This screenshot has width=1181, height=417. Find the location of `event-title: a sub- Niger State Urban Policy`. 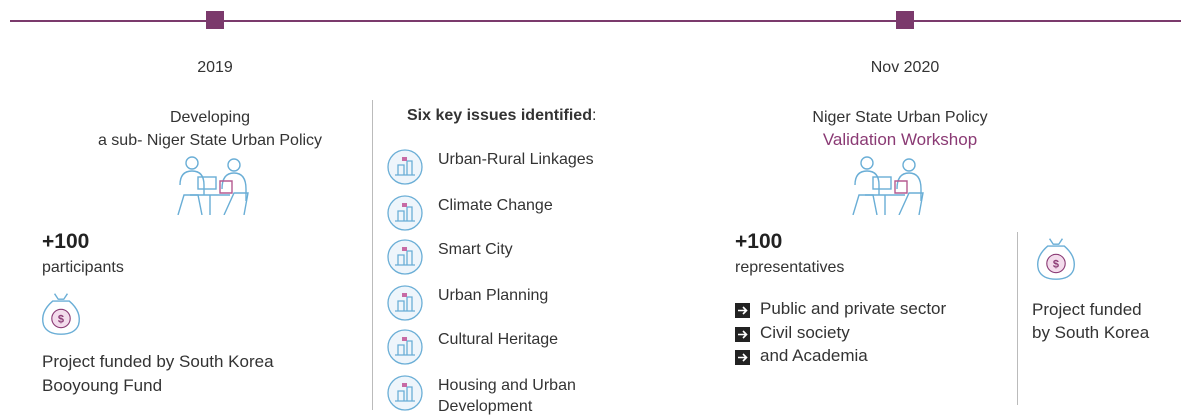

event-title: a sub- Niger State Urban Policy is located at coordinates (210, 140).